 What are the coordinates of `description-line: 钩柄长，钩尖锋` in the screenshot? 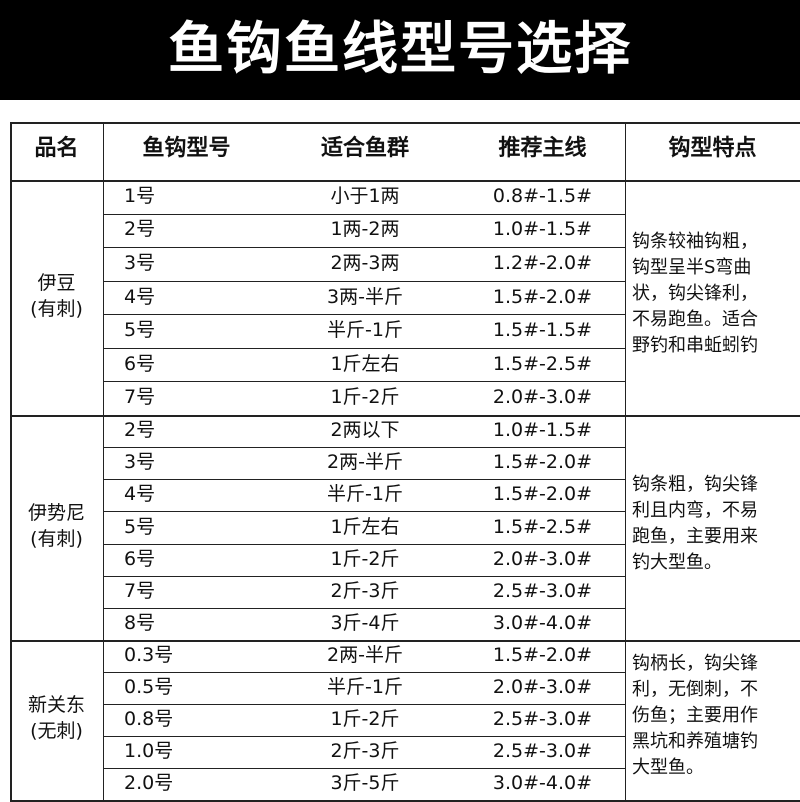 It's located at (695, 663).